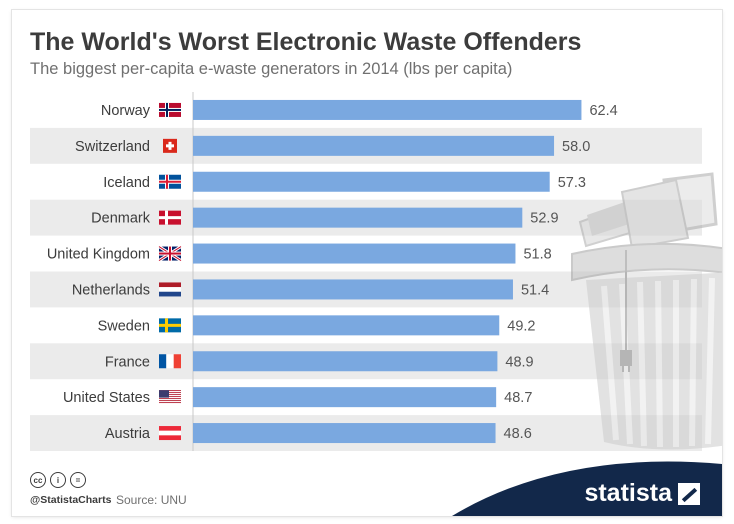 Image resolution: width=734 pixels, height=524 pixels. I want to click on bar-netherlands, so click(353, 289).